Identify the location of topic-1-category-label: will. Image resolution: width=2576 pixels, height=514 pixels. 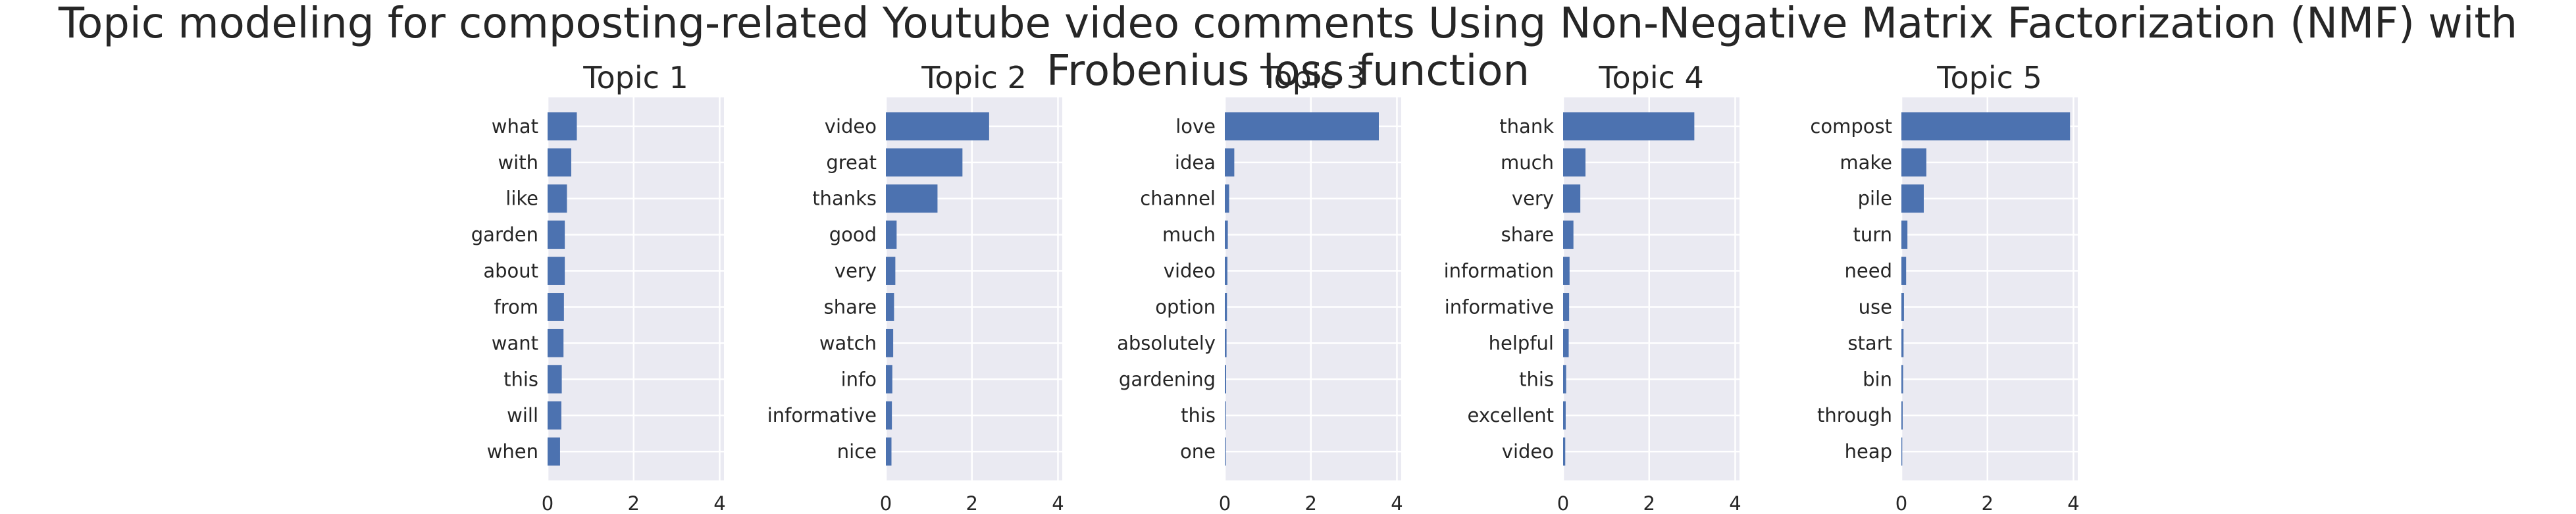
(522, 415).